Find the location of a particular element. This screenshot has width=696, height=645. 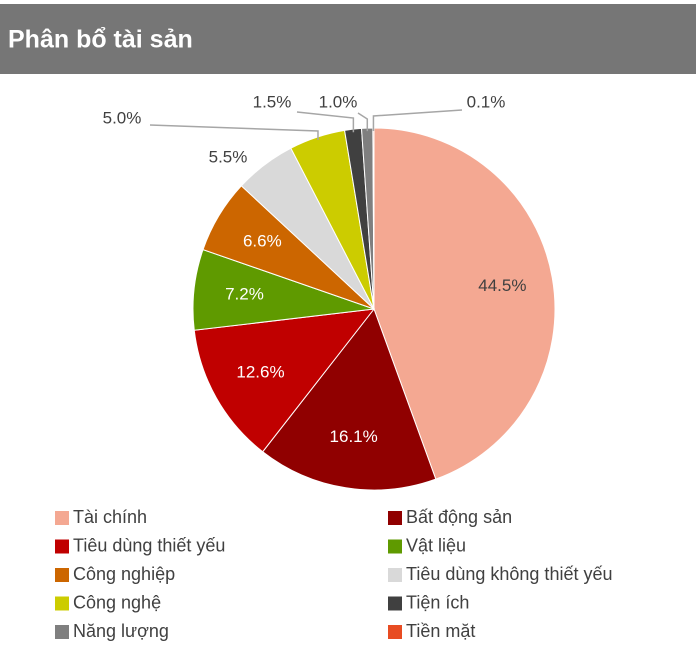

legend-label: Vật liệu is located at coordinates (436, 545).